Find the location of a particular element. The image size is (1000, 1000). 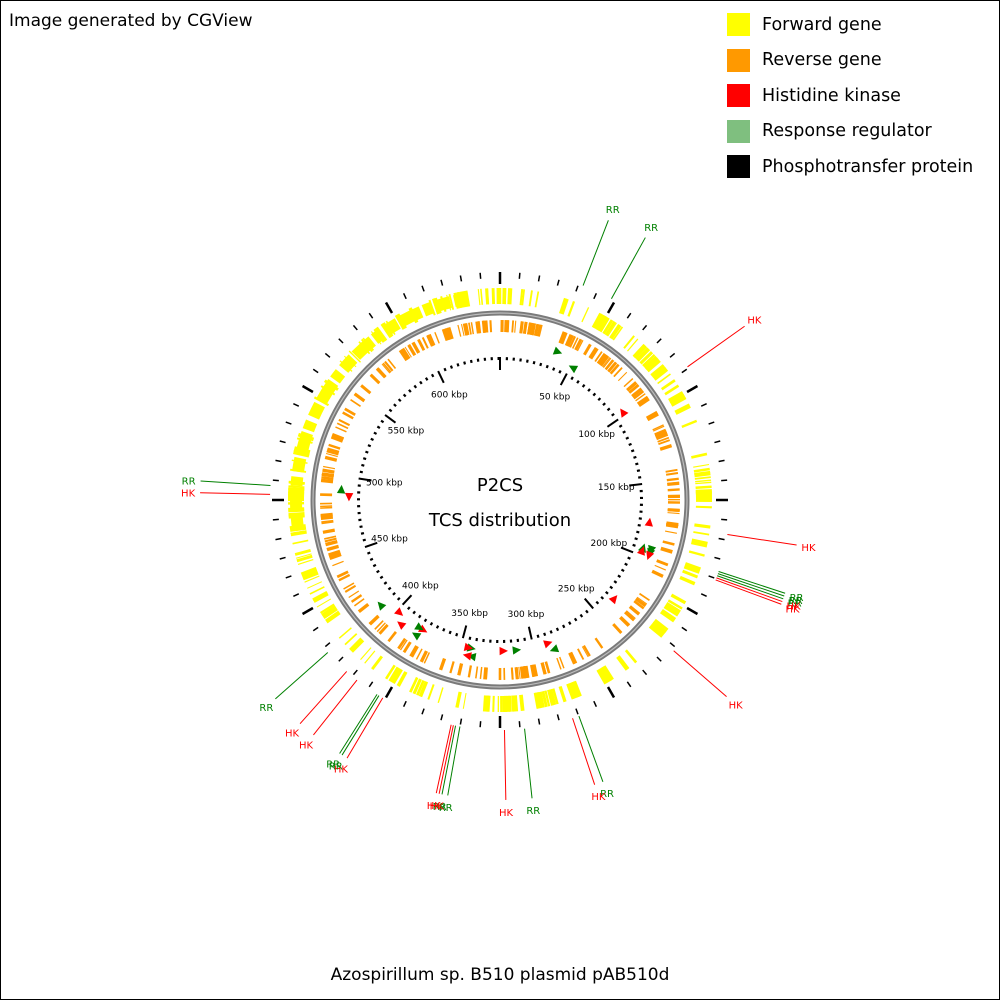

legend-label: Phosphotransfer protein is located at coordinates (868, 166).